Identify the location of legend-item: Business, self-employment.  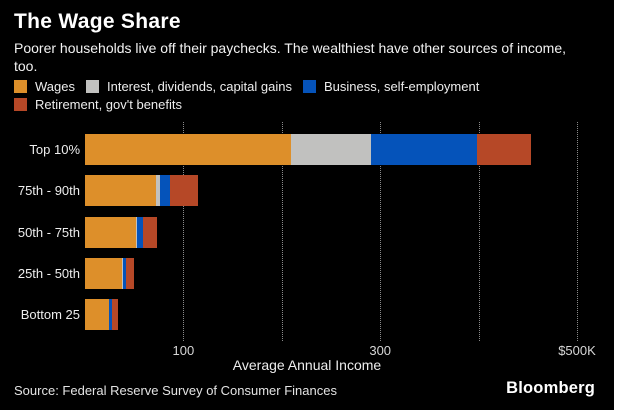
(391, 86).